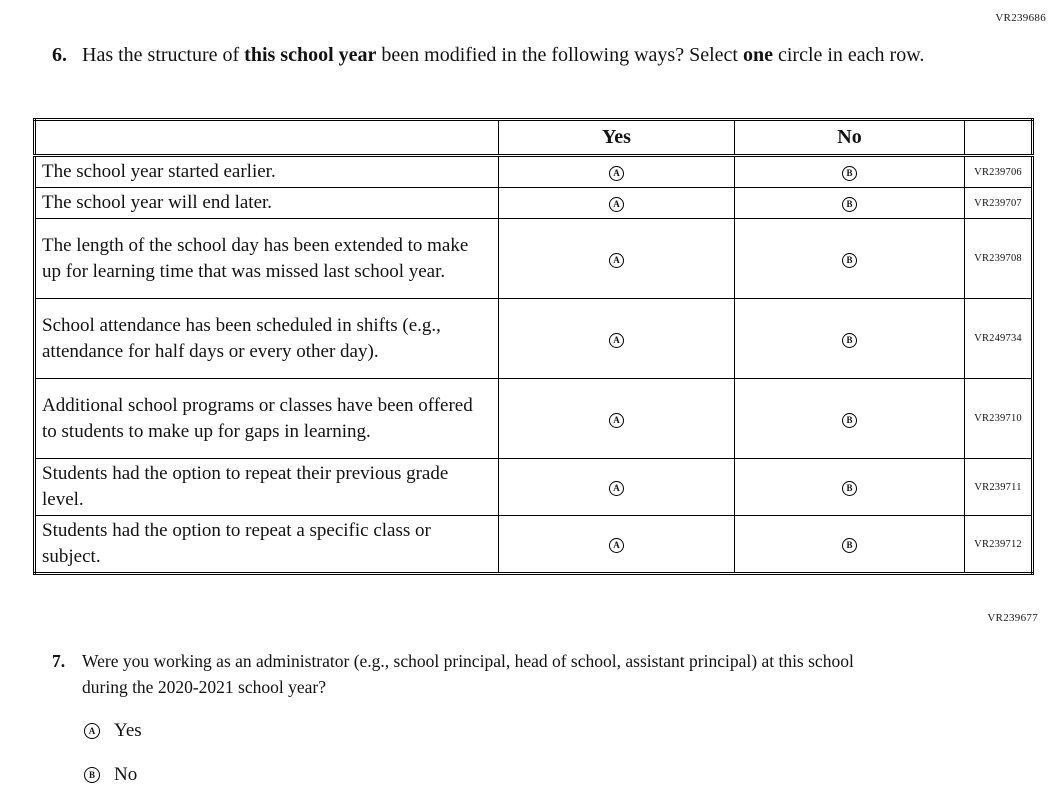  I want to click on row-statement: The school year will end later., so click(266, 203).